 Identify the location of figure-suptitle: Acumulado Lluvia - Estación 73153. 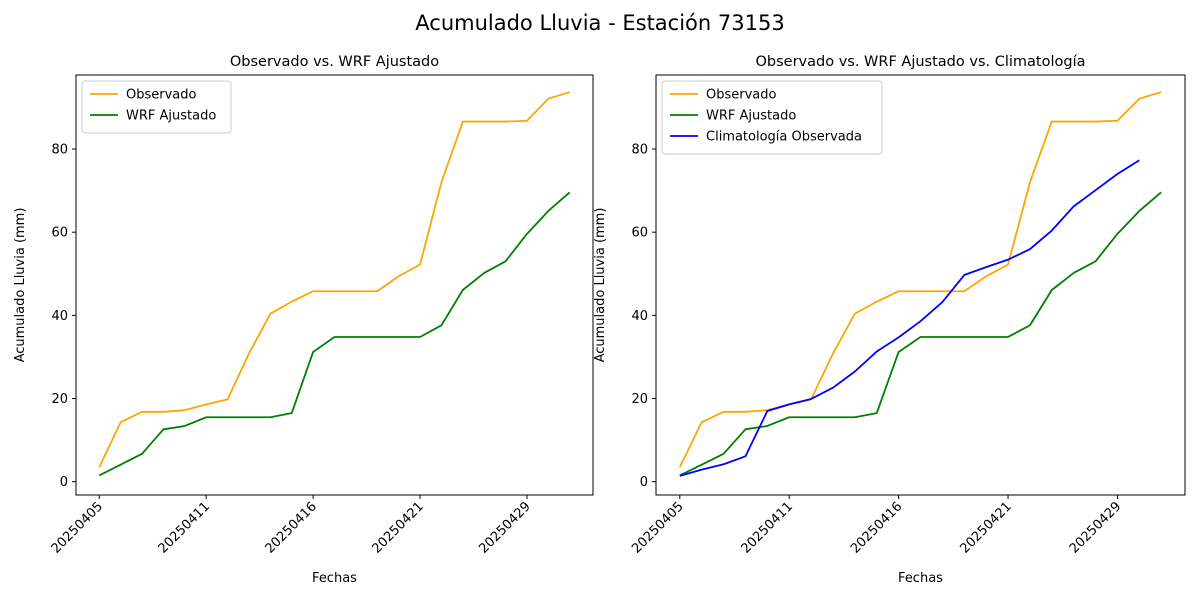
(599, 23).